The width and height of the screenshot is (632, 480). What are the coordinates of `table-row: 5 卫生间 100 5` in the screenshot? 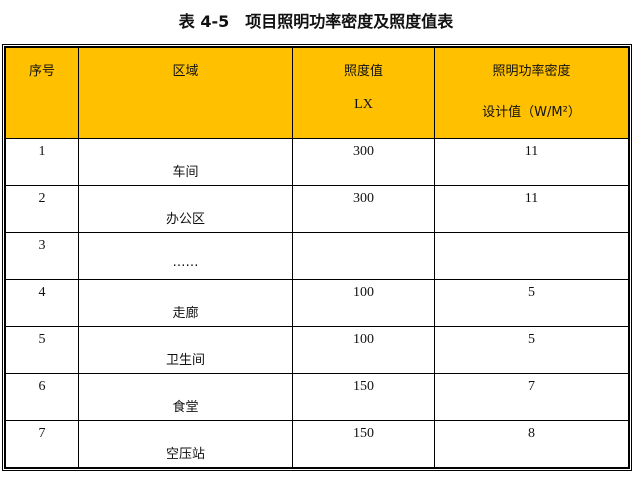 It's located at (317, 350).